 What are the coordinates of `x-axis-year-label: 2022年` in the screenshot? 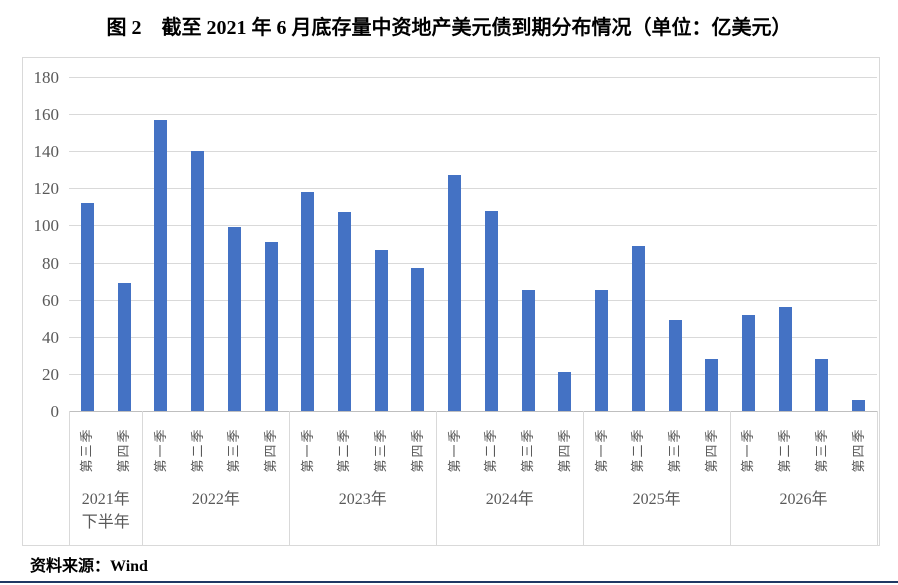 It's located at (215, 499).